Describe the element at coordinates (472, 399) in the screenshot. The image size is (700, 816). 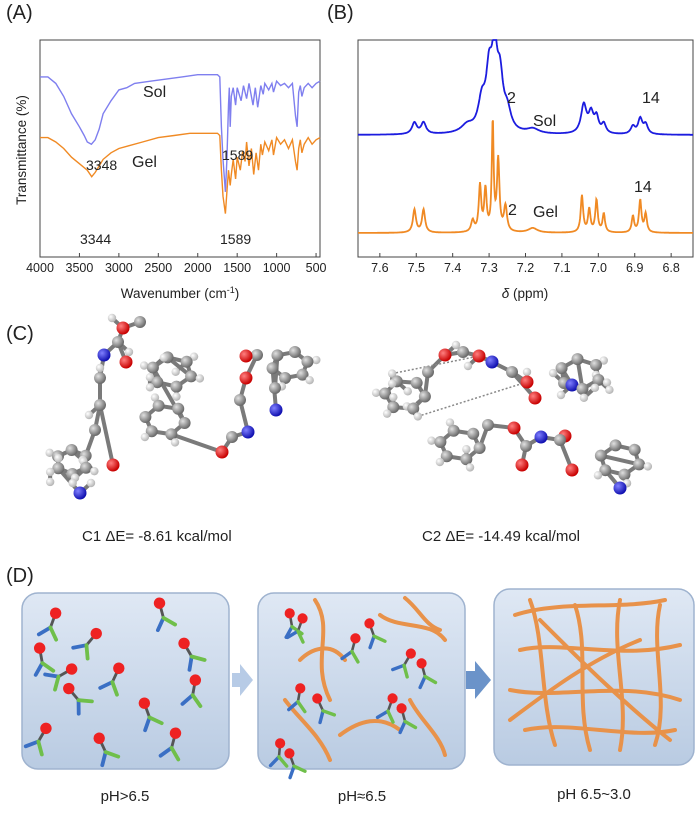
I see `hydrogen-bond` at that location.